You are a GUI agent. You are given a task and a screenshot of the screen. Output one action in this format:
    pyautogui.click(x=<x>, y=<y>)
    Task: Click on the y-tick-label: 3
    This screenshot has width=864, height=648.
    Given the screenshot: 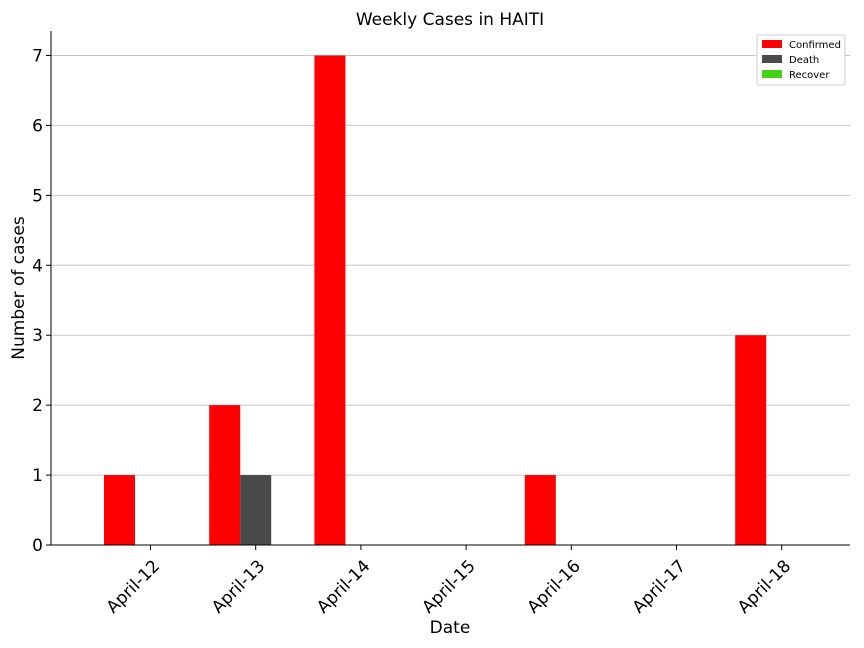 What is the action you would take?
    pyautogui.click(x=37, y=336)
    